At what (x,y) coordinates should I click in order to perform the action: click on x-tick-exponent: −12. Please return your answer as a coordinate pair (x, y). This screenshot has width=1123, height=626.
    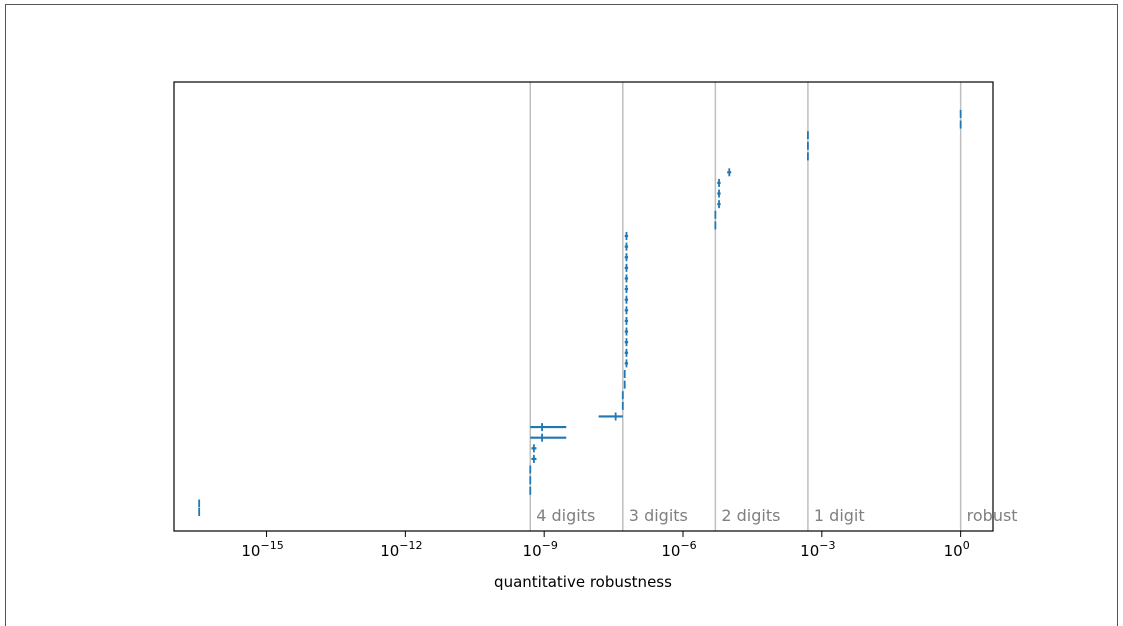
    Looking at the image, I should click on (410, 545).